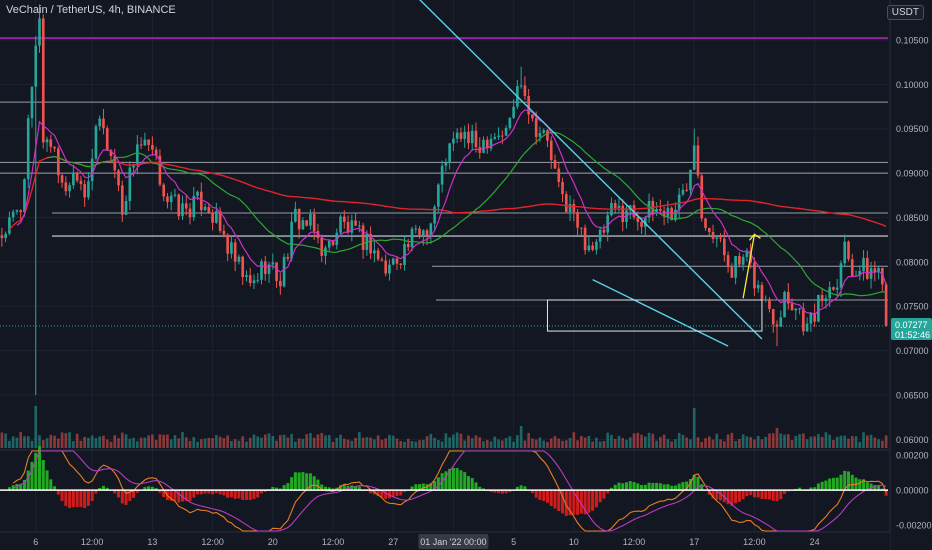  What do you see at coordinates (694, 542) in the screenshot?
I see `x-tick-label: 17` at bounding box center [694, 542].